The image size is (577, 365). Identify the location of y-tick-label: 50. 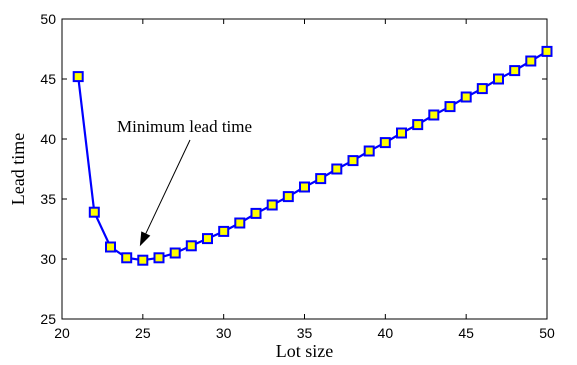
(48, 19).